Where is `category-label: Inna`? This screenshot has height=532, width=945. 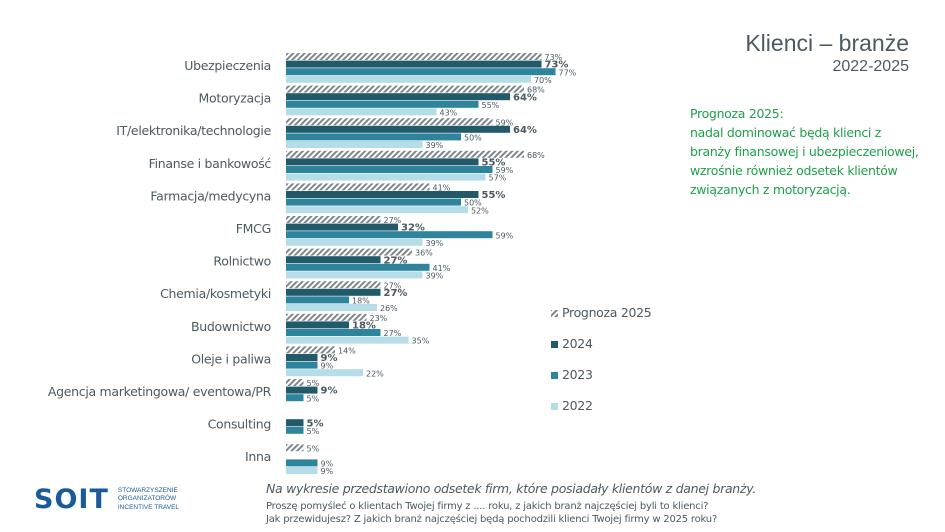 category-label: Inna is located at coordinates (258, 456).